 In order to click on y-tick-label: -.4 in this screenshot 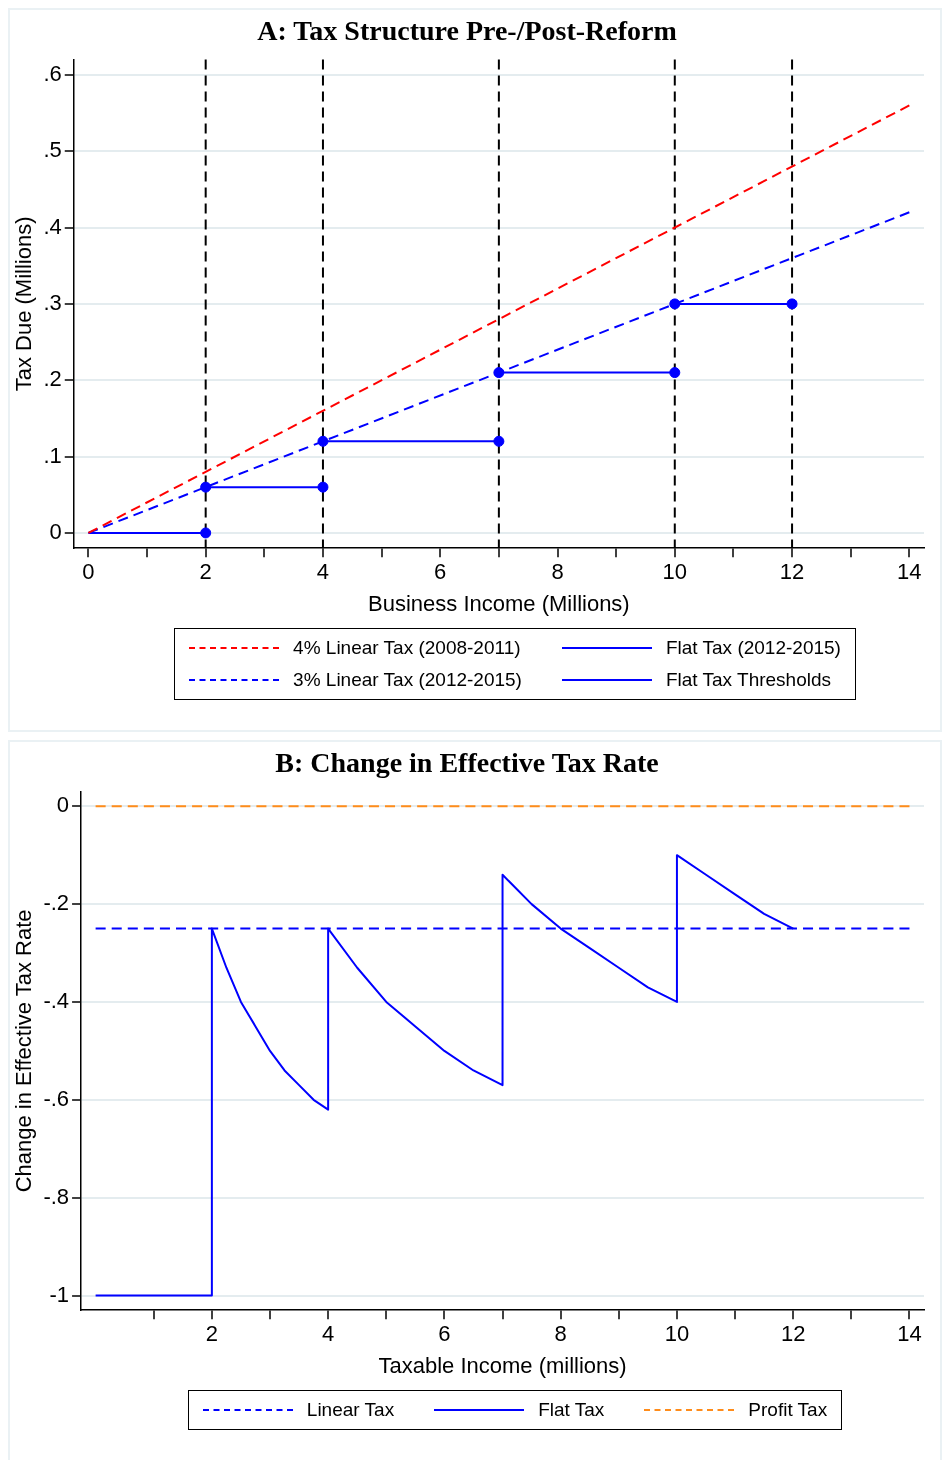, I will do `click(56, 1001)`.